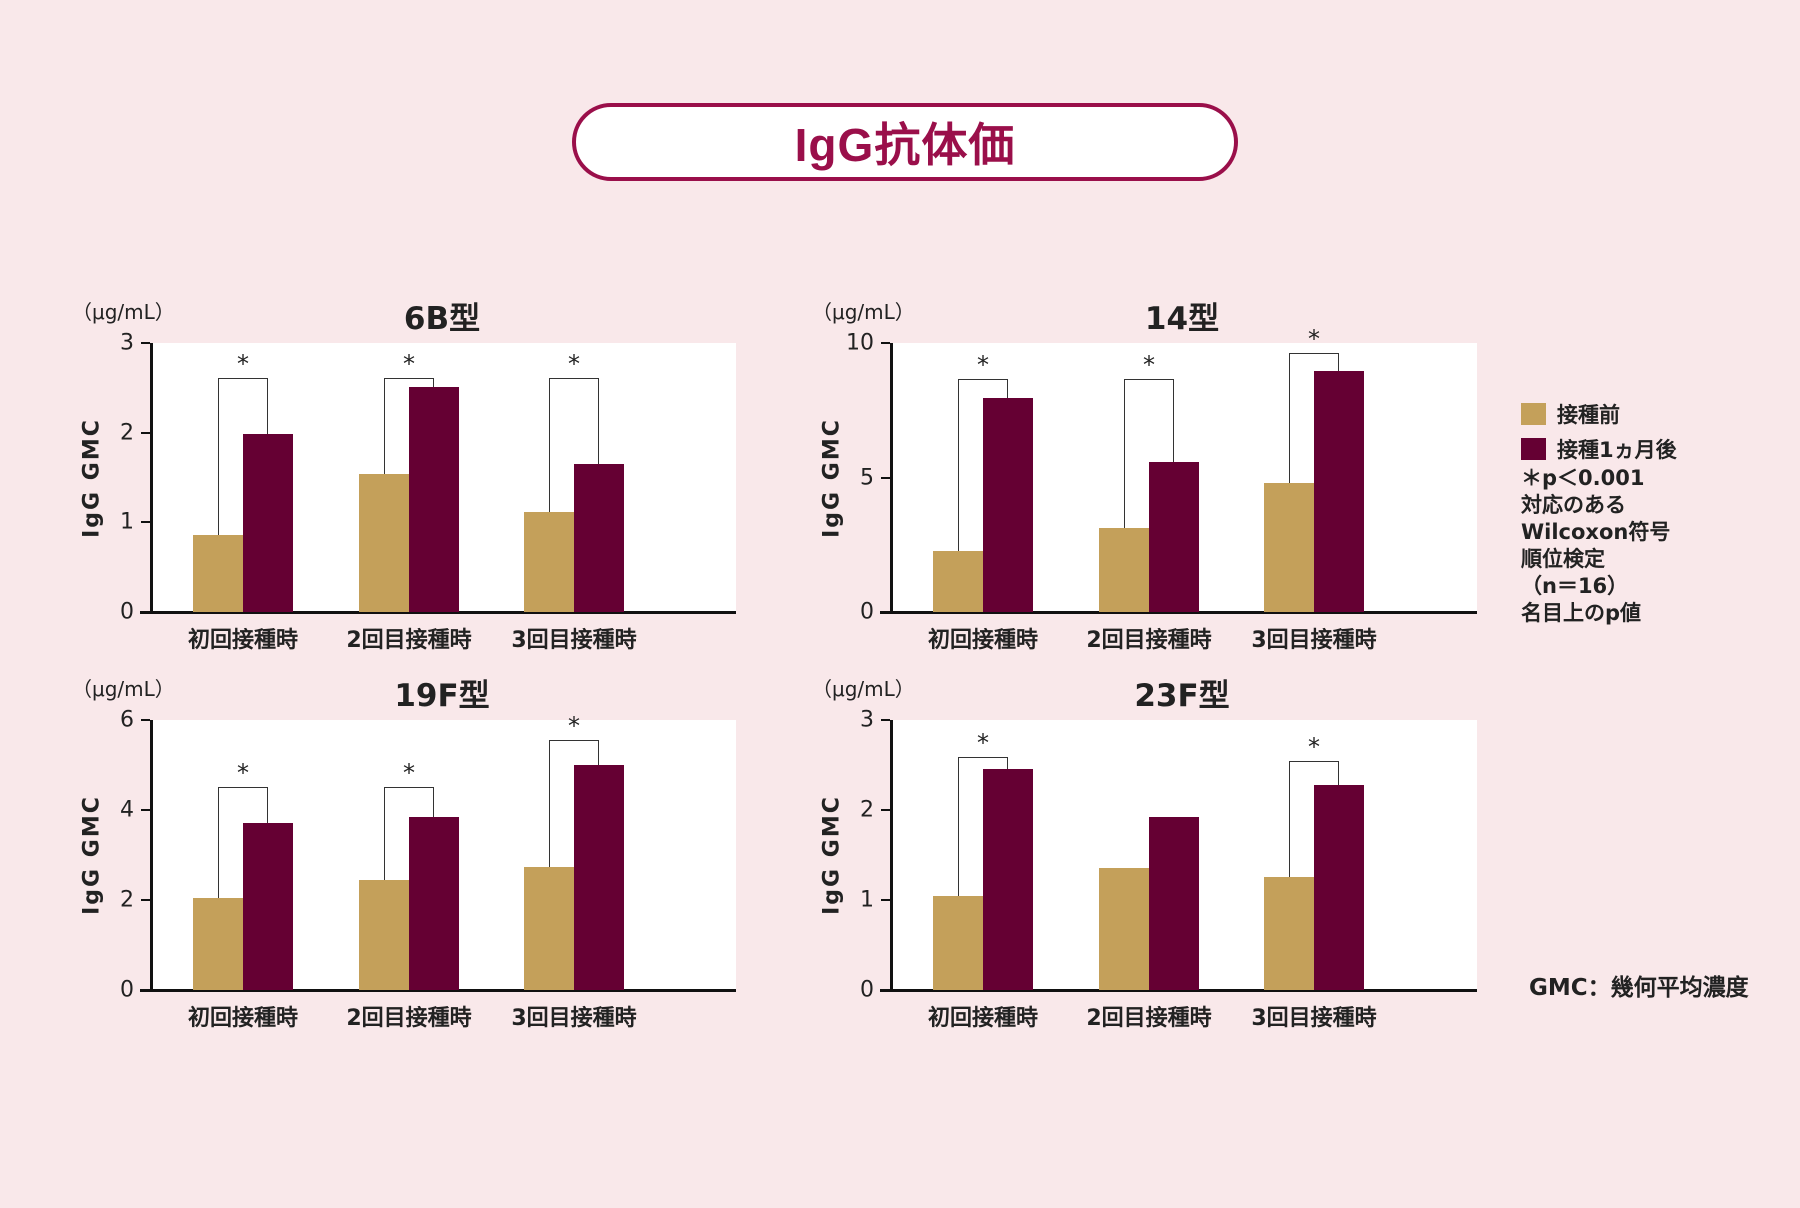 The image size is (1800, 1208). What do you see at coordinates (867, 810) in the screenshot?
I see `y-tick-label: 2` at bounding box center [867, 810].